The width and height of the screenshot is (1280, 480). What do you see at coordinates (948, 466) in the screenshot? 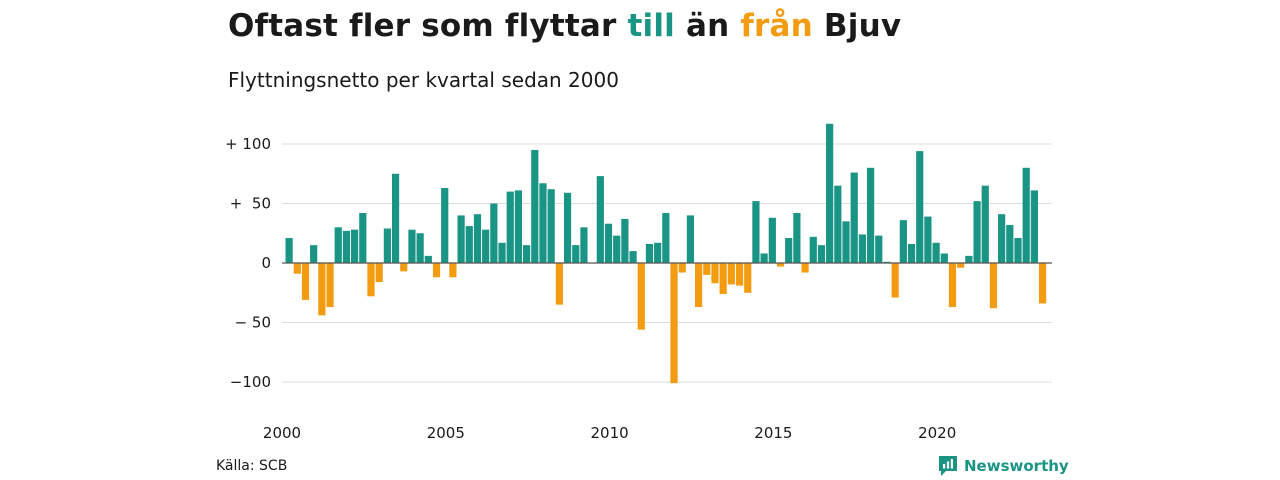
I see `newsworthy-logo-icon` at bounding box center [948, 466].